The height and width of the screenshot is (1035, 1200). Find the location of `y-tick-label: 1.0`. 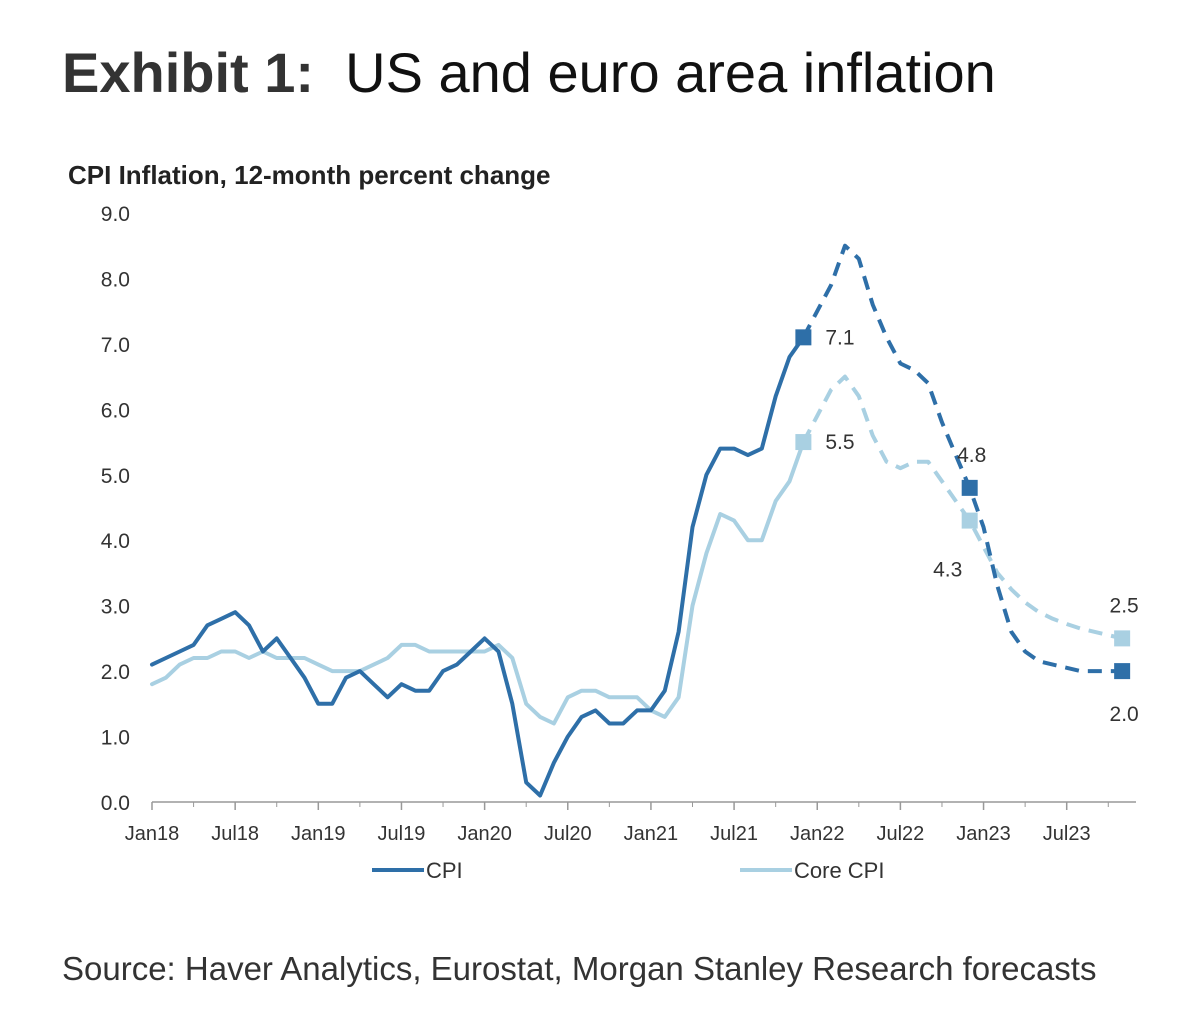

y-tick-label: 1.0 is located at coordinates (115, 738).